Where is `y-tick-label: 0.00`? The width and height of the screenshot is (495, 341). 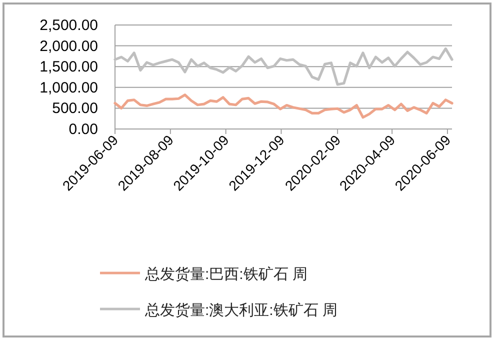 y-tick-label: 0.00 is located at coordinates (83, 129).